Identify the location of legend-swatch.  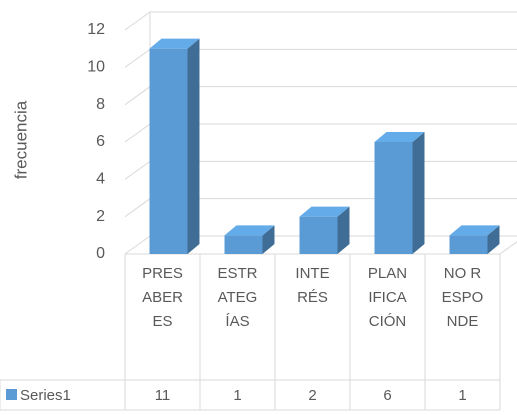
(11, 394).